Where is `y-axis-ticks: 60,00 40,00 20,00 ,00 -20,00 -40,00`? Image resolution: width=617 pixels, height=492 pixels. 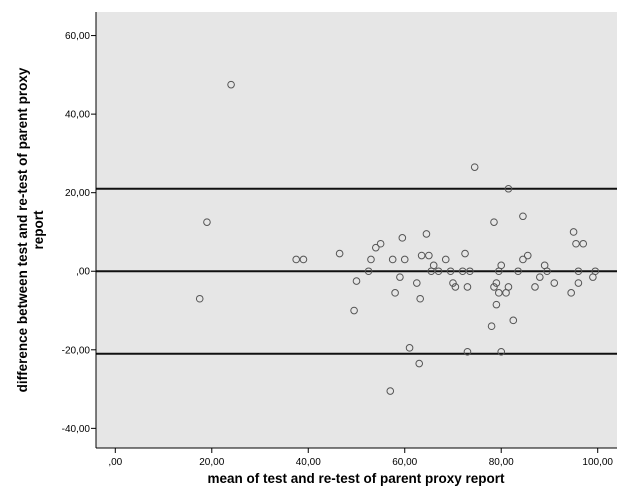 y-axis-ticks: 60,00 40,00 20,00 ,00 -20,00 -40,00 is located at coordinates (79, 233).